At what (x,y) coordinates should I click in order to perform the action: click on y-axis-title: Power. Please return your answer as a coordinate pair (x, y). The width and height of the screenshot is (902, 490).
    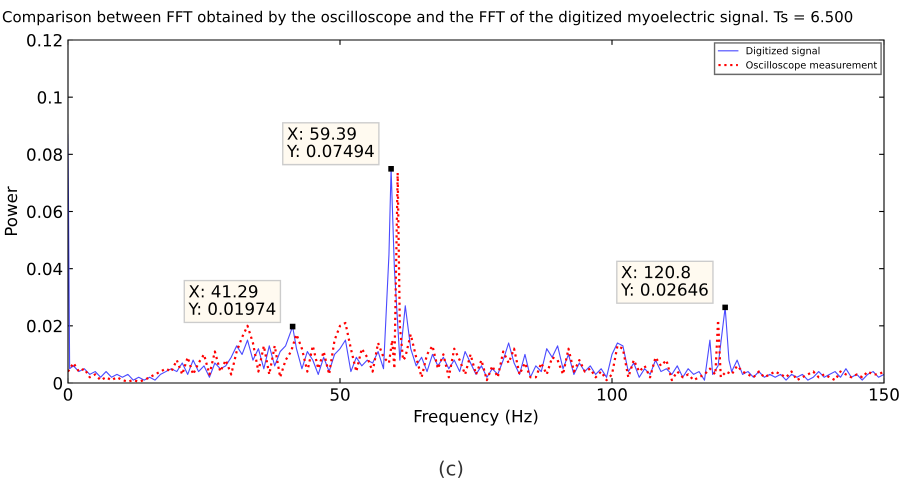
    Looking at the image, I should click on (11, 211).